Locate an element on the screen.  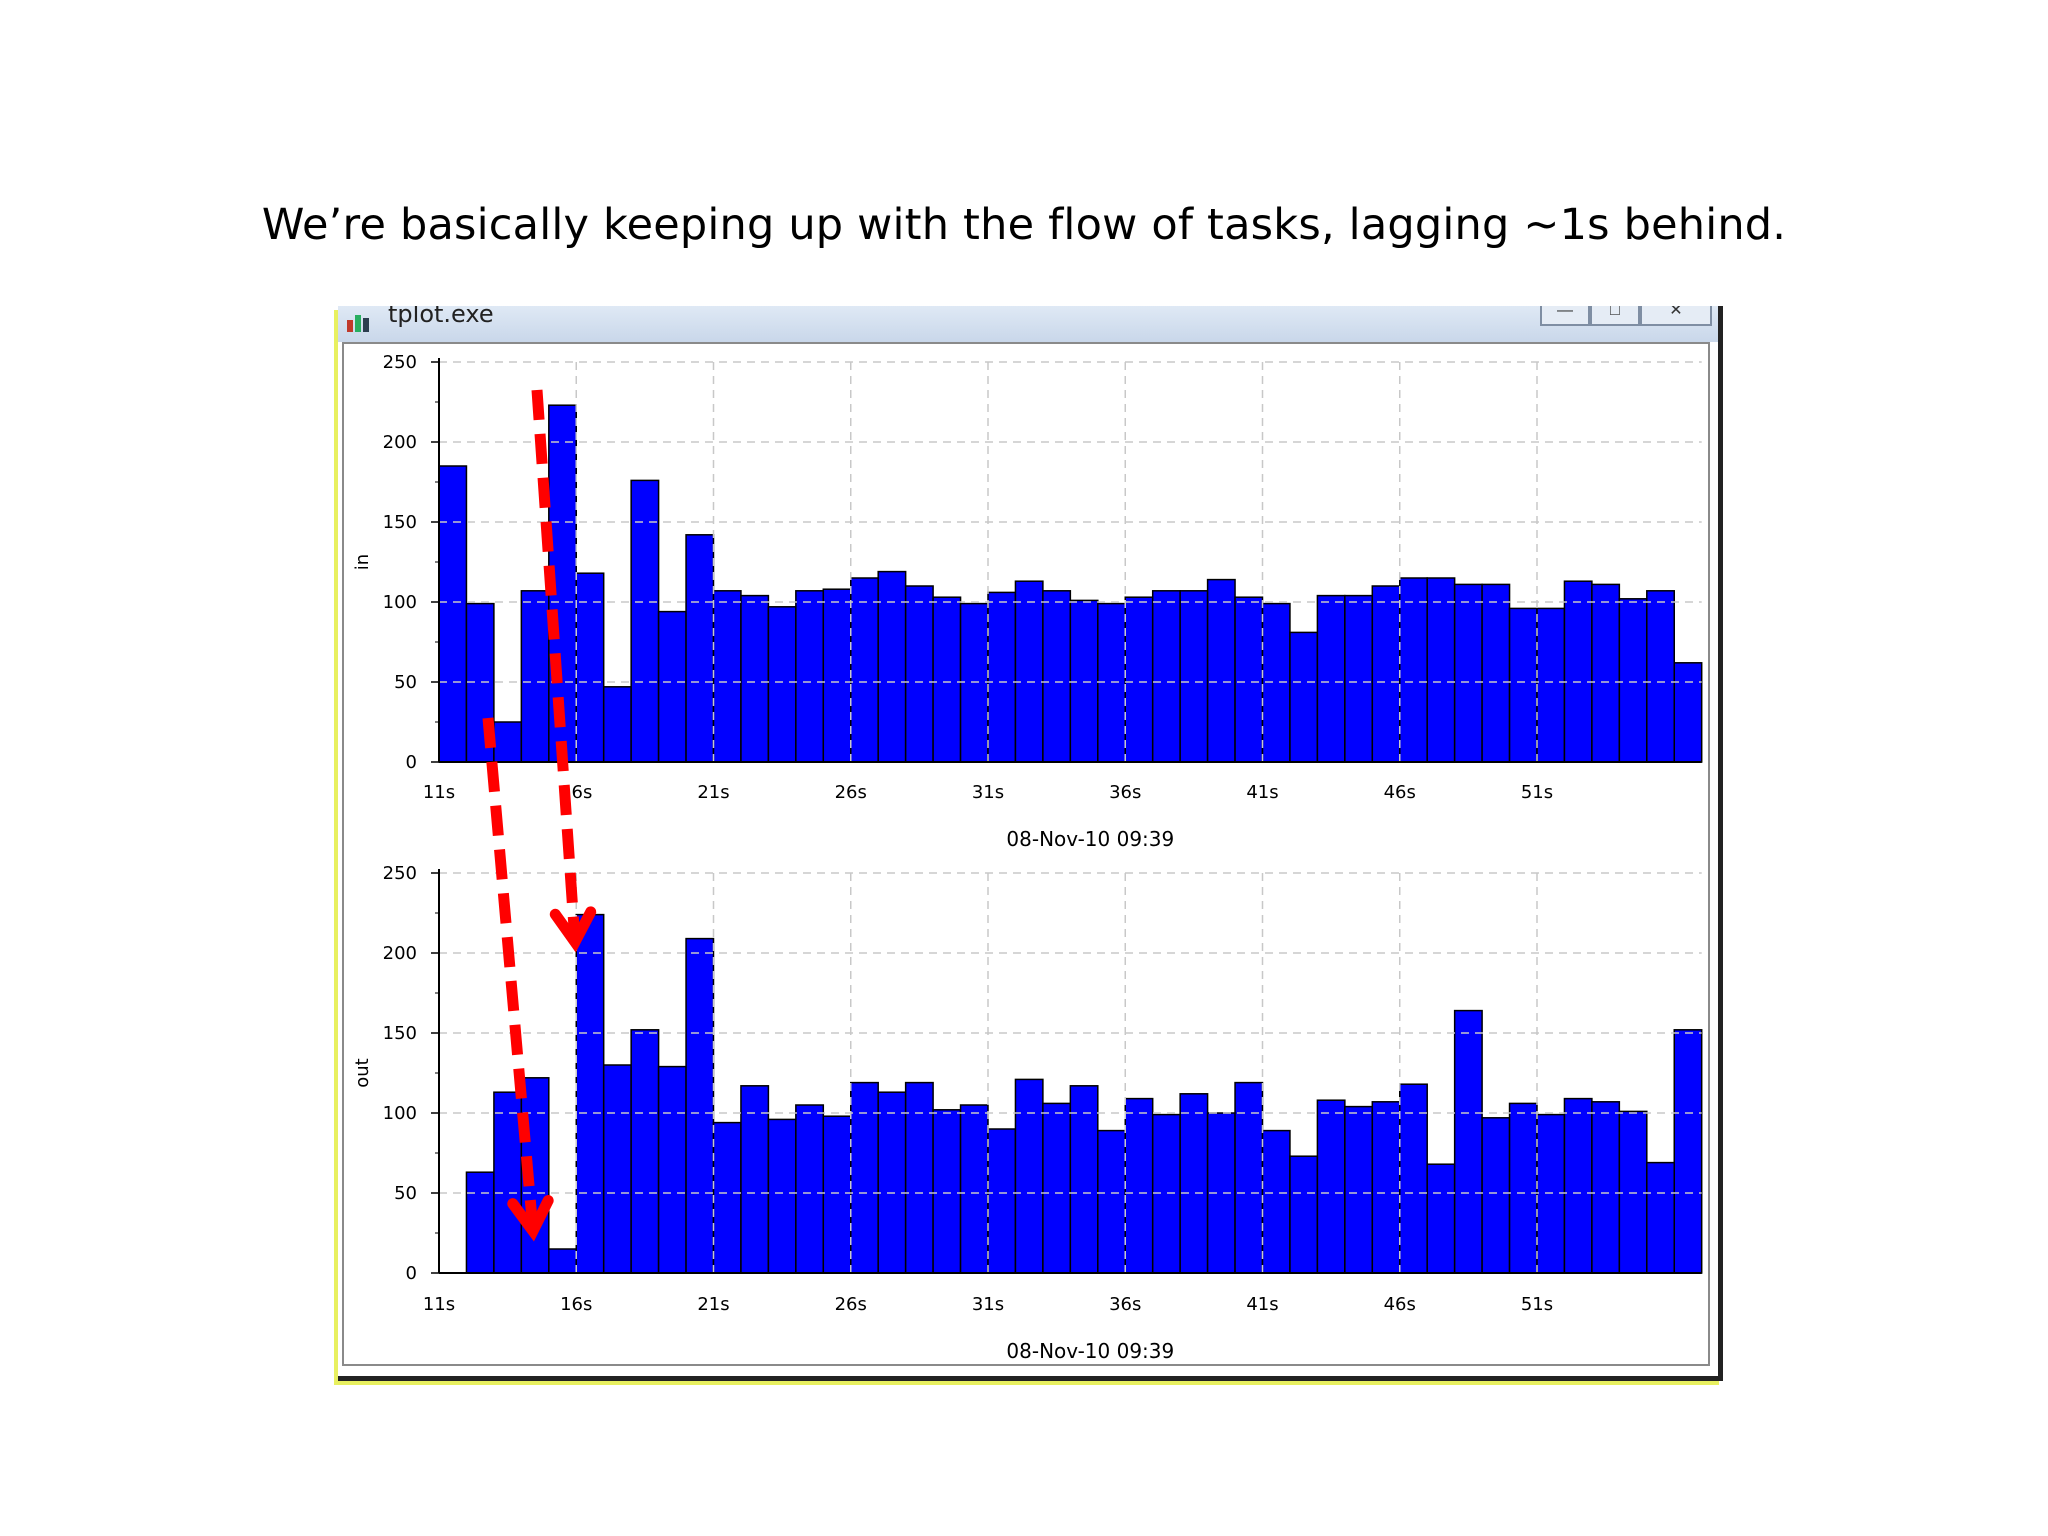
arrow-in-to-out is located at coordinates (556, 666).